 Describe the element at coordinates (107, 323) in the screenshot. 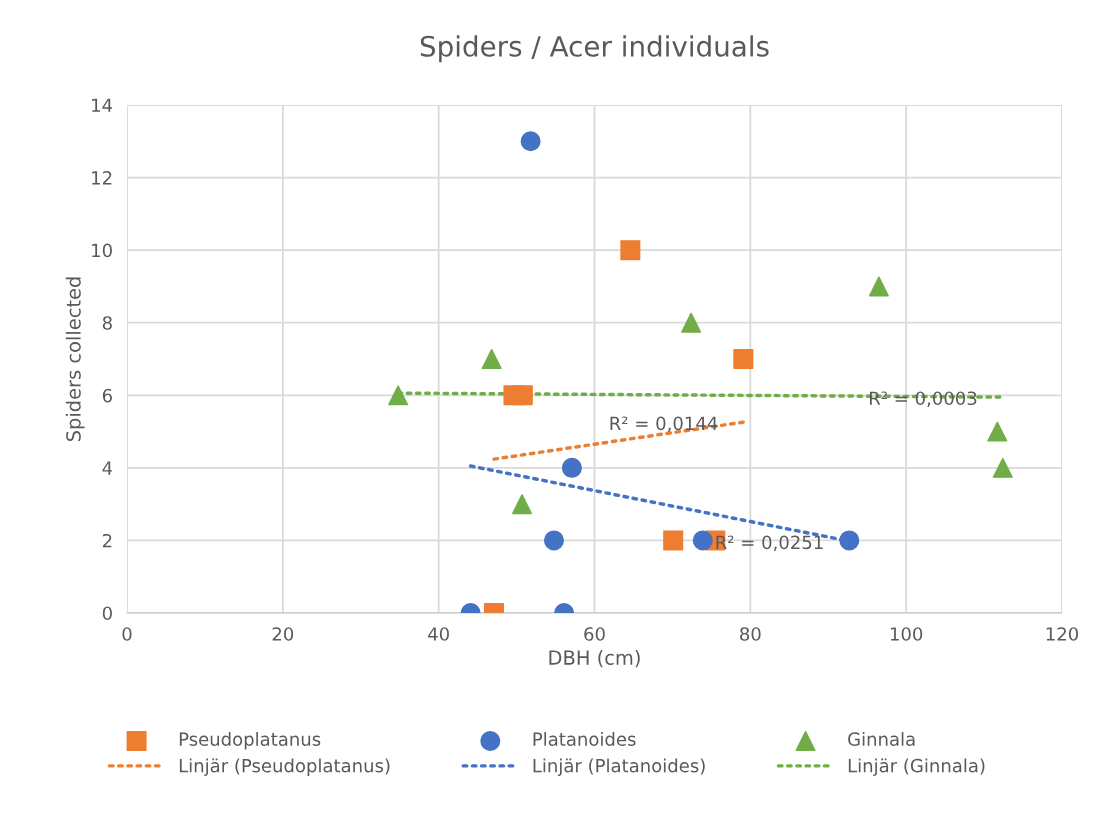

I see `y-tick-label: 8` at that location.